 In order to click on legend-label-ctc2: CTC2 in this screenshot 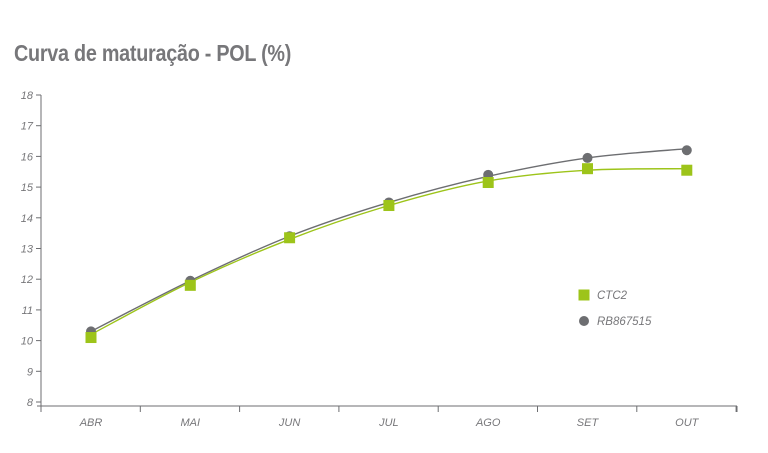, I will do `click(612, 296)`.